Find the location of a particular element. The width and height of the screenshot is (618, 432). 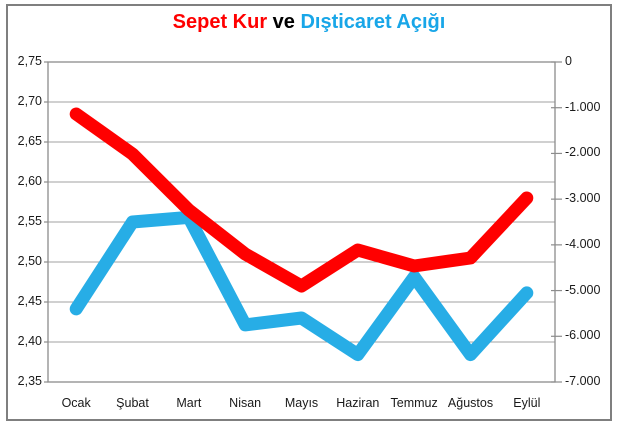

left-axis-tick-label: 2,65 is located at coordinates (29, 141).